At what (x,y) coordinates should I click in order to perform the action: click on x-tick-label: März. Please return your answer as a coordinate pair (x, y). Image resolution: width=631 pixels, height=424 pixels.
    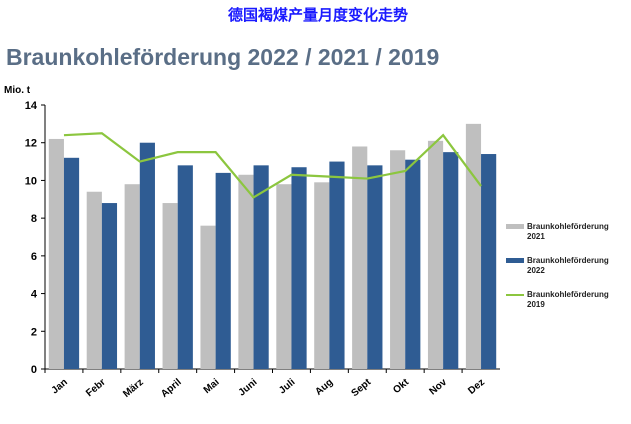
    Looking at the image, I should click on (133, 388).